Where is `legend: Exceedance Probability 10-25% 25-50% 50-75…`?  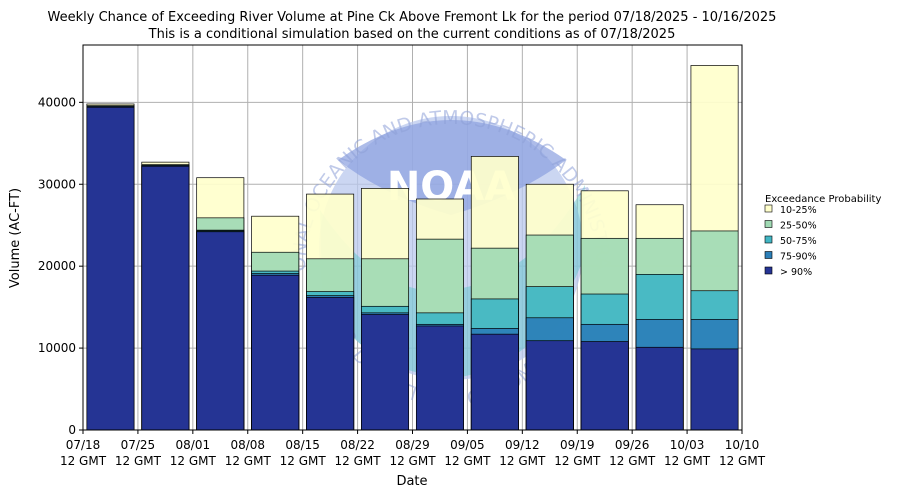 legend: Exceedance Probability 10-25% 25-50% 50-75… is located at coordinates (822, 236).